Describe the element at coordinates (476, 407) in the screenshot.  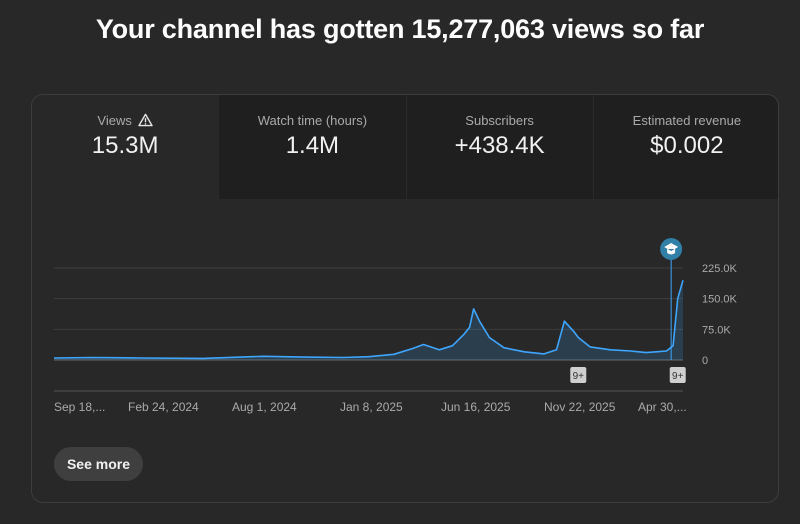
I see `x-tick-label: Jun 16, 2025` at that location.